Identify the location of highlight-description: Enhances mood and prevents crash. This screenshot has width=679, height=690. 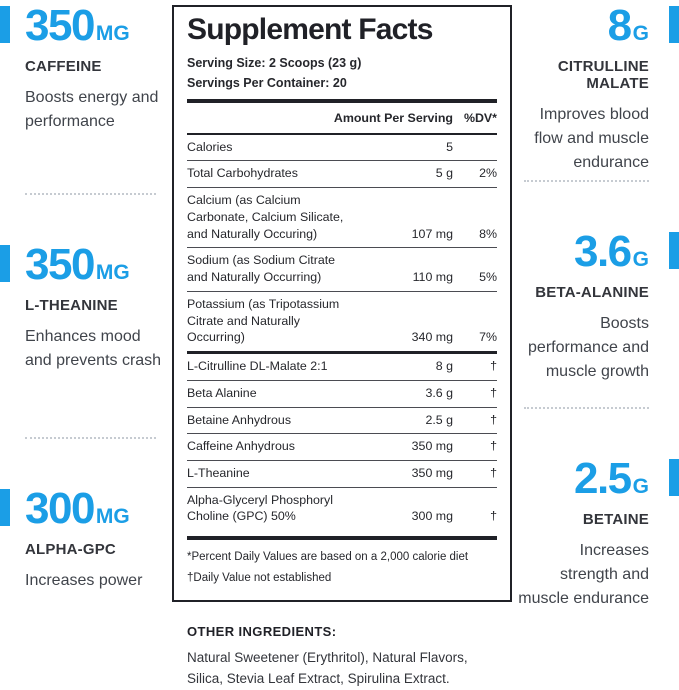
(93, 348).